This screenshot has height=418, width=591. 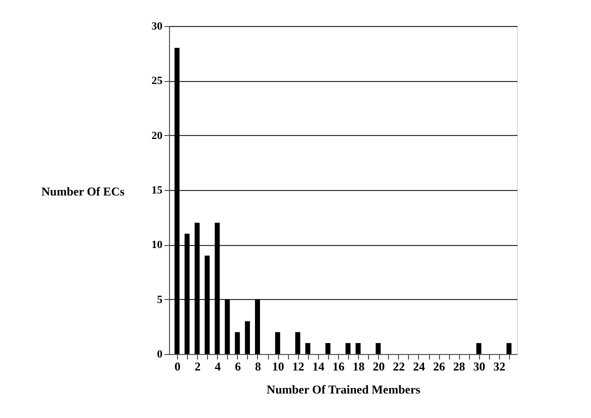 What do you see at coordinates (157, 245) in the screenshot?
I see `y-tick-label: 10` at bounding box center [157, 245].